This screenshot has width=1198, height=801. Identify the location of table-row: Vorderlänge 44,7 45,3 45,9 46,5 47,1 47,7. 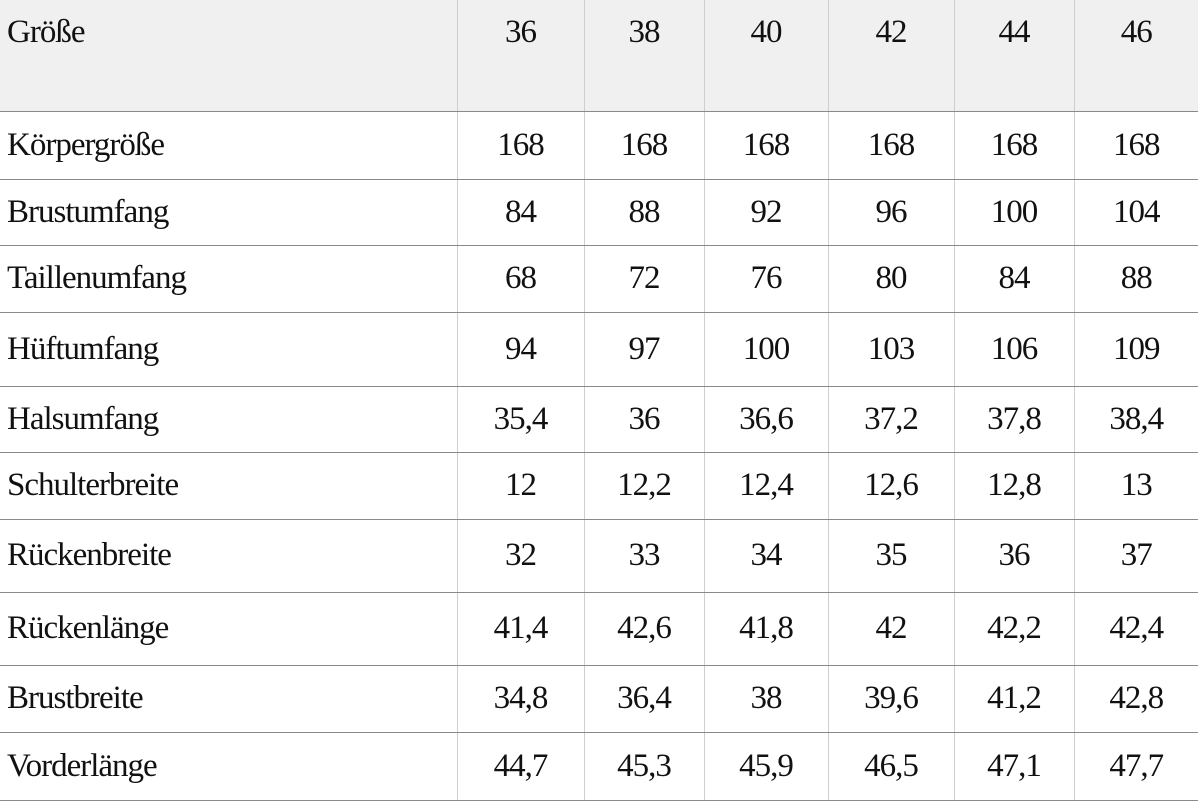
(599, 766).